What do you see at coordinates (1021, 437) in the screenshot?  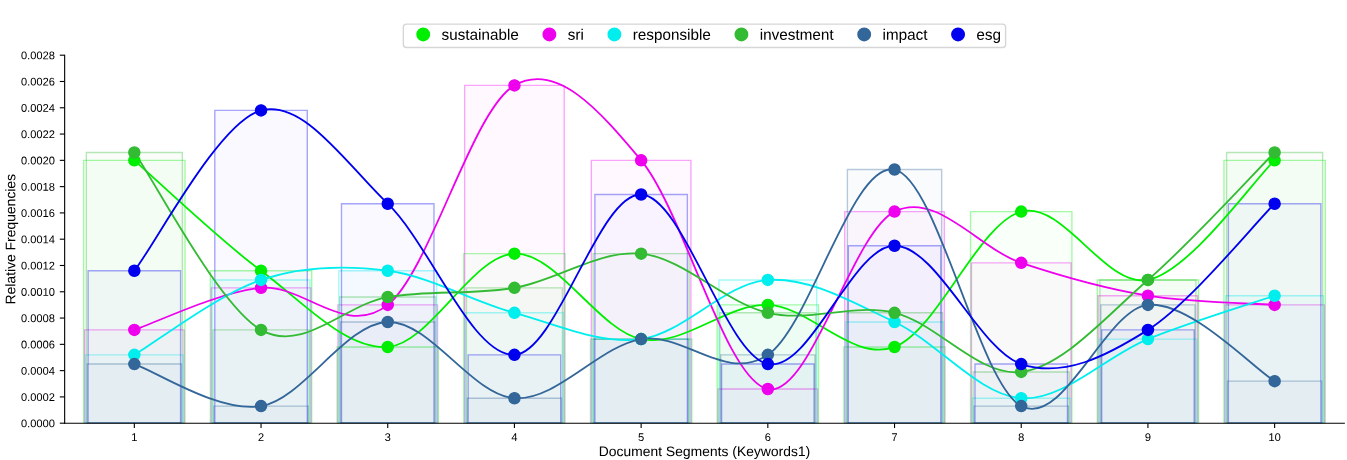 I see `x-tick-label: 8` at bounding box center [1021, 437].